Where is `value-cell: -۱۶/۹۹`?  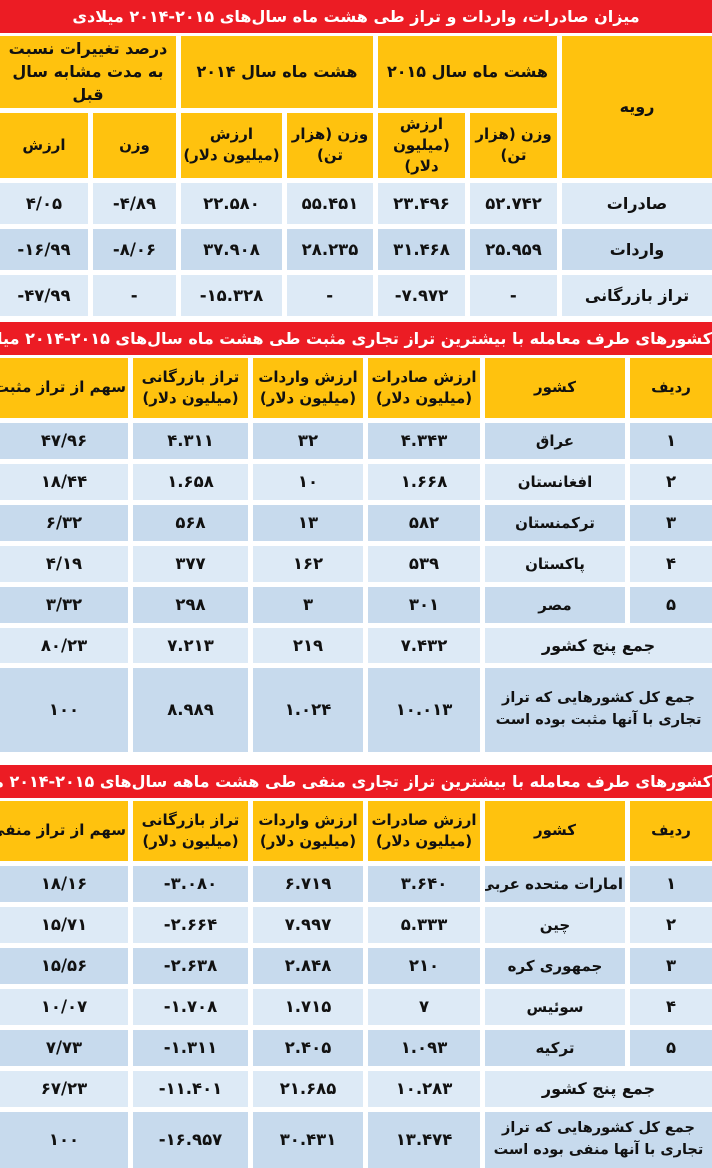
value-cell: -۱۶/۹۹ is located at coordinates (44, 249).